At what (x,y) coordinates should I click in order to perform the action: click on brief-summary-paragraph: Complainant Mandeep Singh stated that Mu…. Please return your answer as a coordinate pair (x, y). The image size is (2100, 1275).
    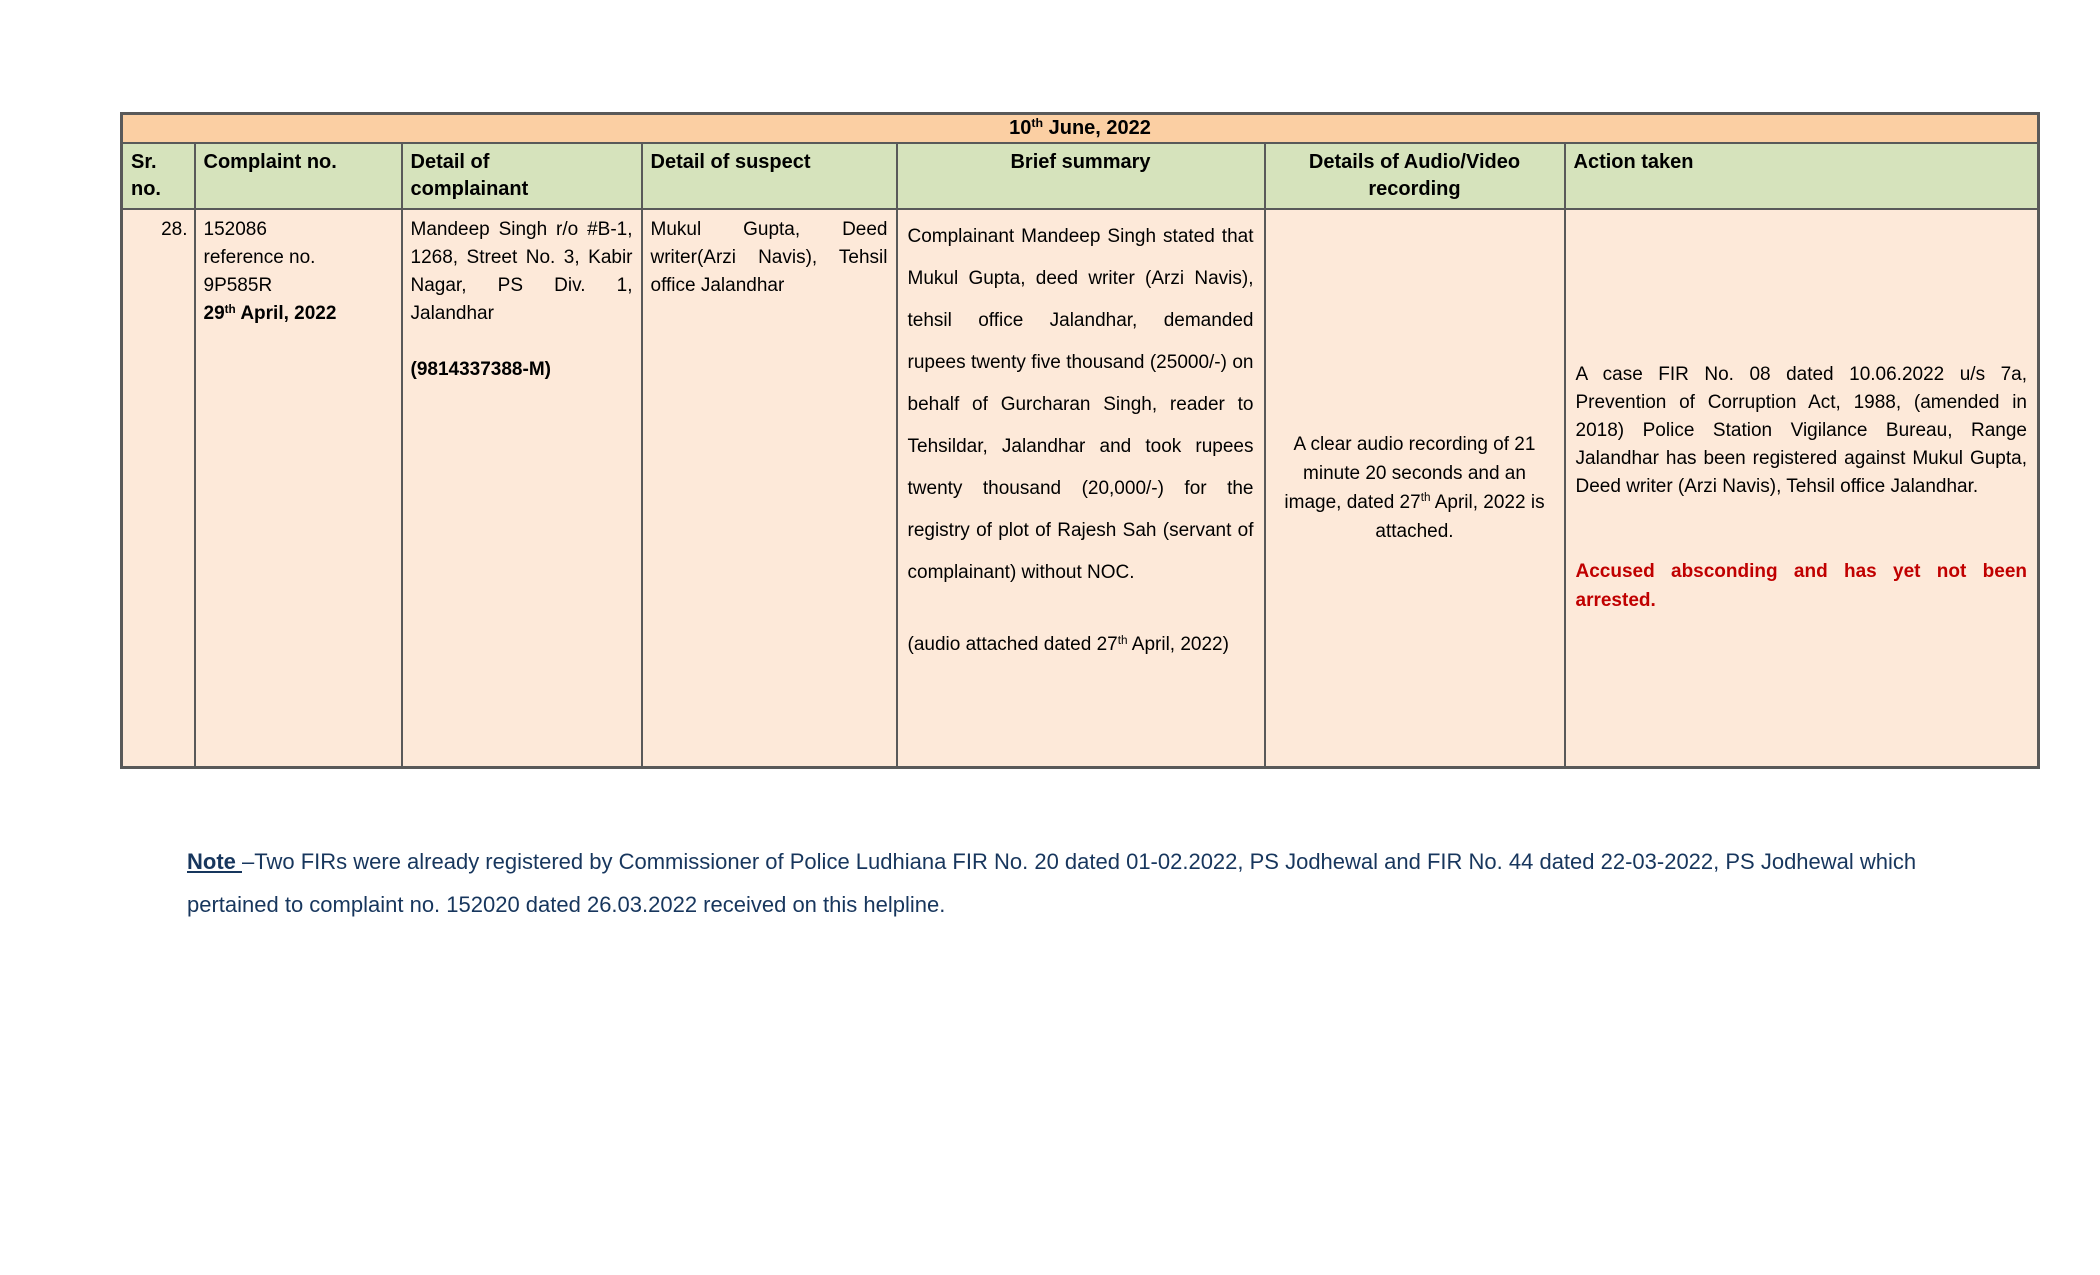
    Looking at the image, I should click on (1080, 404).